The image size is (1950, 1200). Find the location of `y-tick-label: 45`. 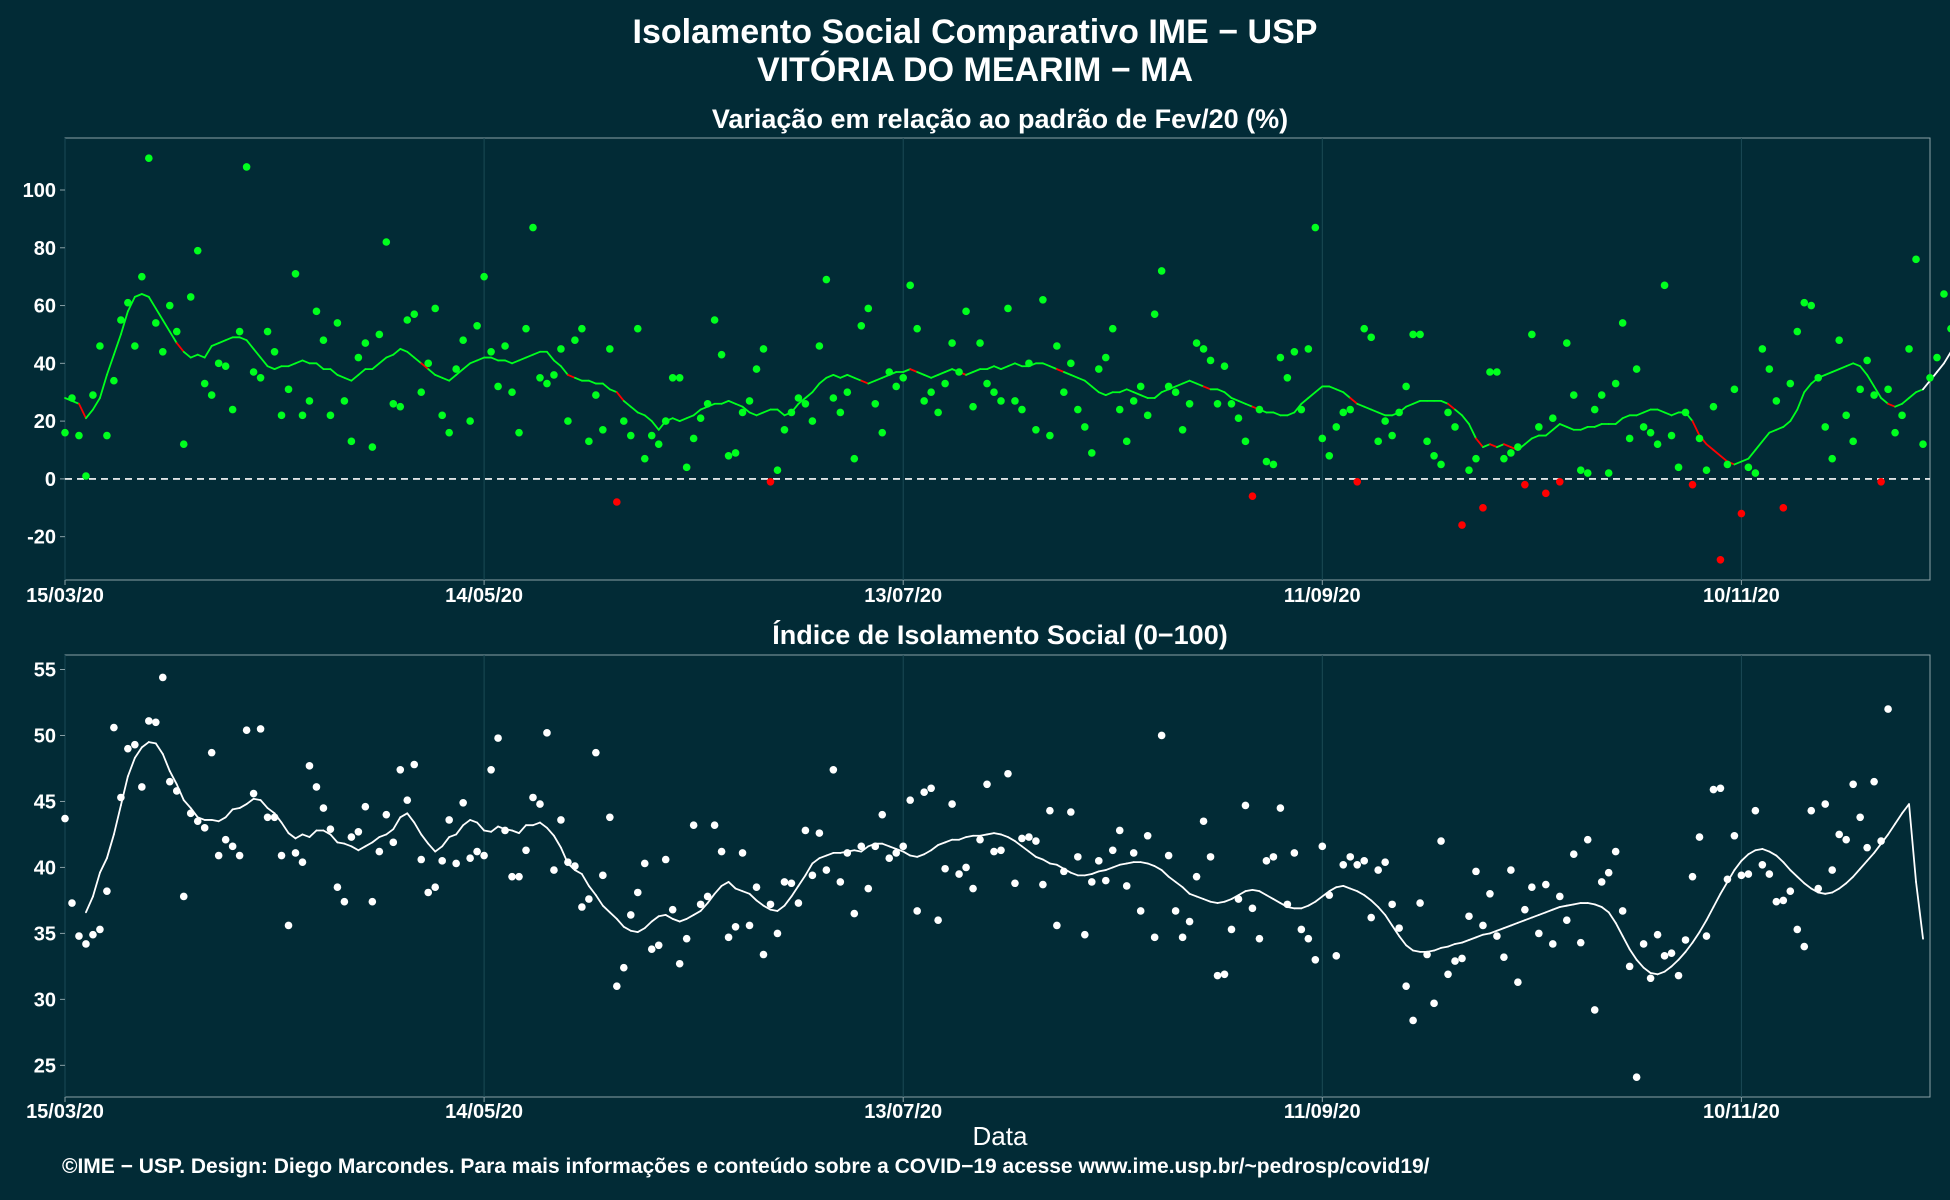

y-tick-label: 45 is located at coordinates (45, 802).